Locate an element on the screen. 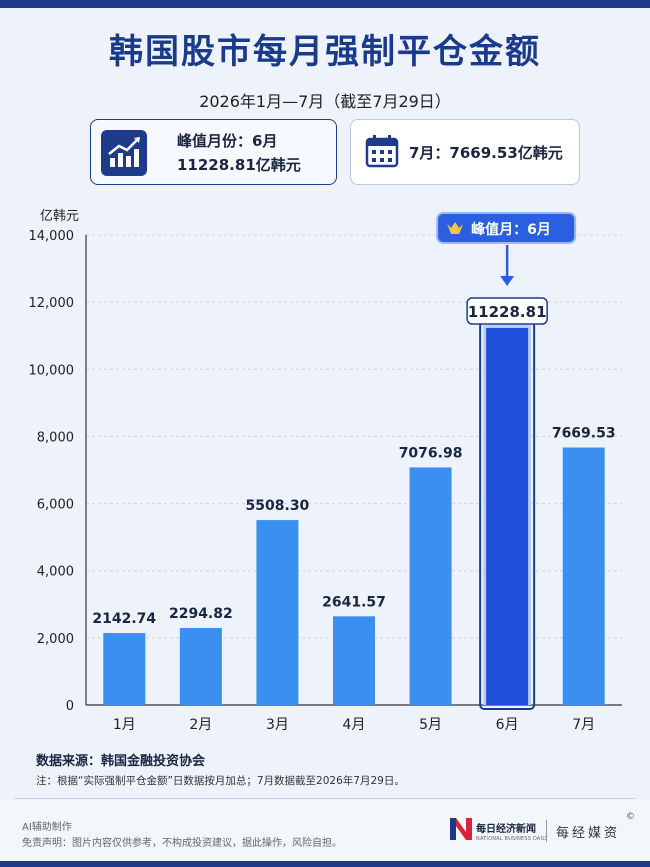 The width and height of the screenshot is (650, 867). top-accent-bar is located at coordinates (325, 4).